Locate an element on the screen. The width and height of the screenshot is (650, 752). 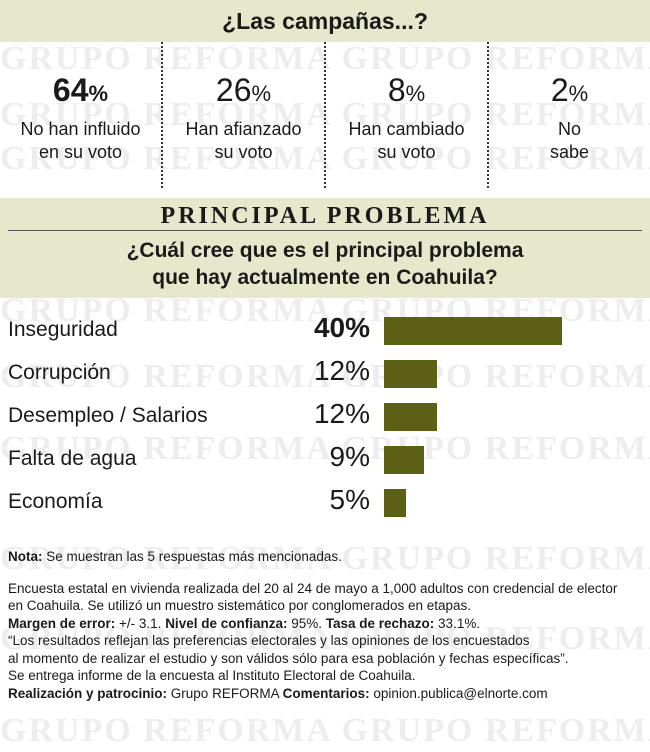
campaign-label: No han influido en su voto is located at coordinates (80, 140).